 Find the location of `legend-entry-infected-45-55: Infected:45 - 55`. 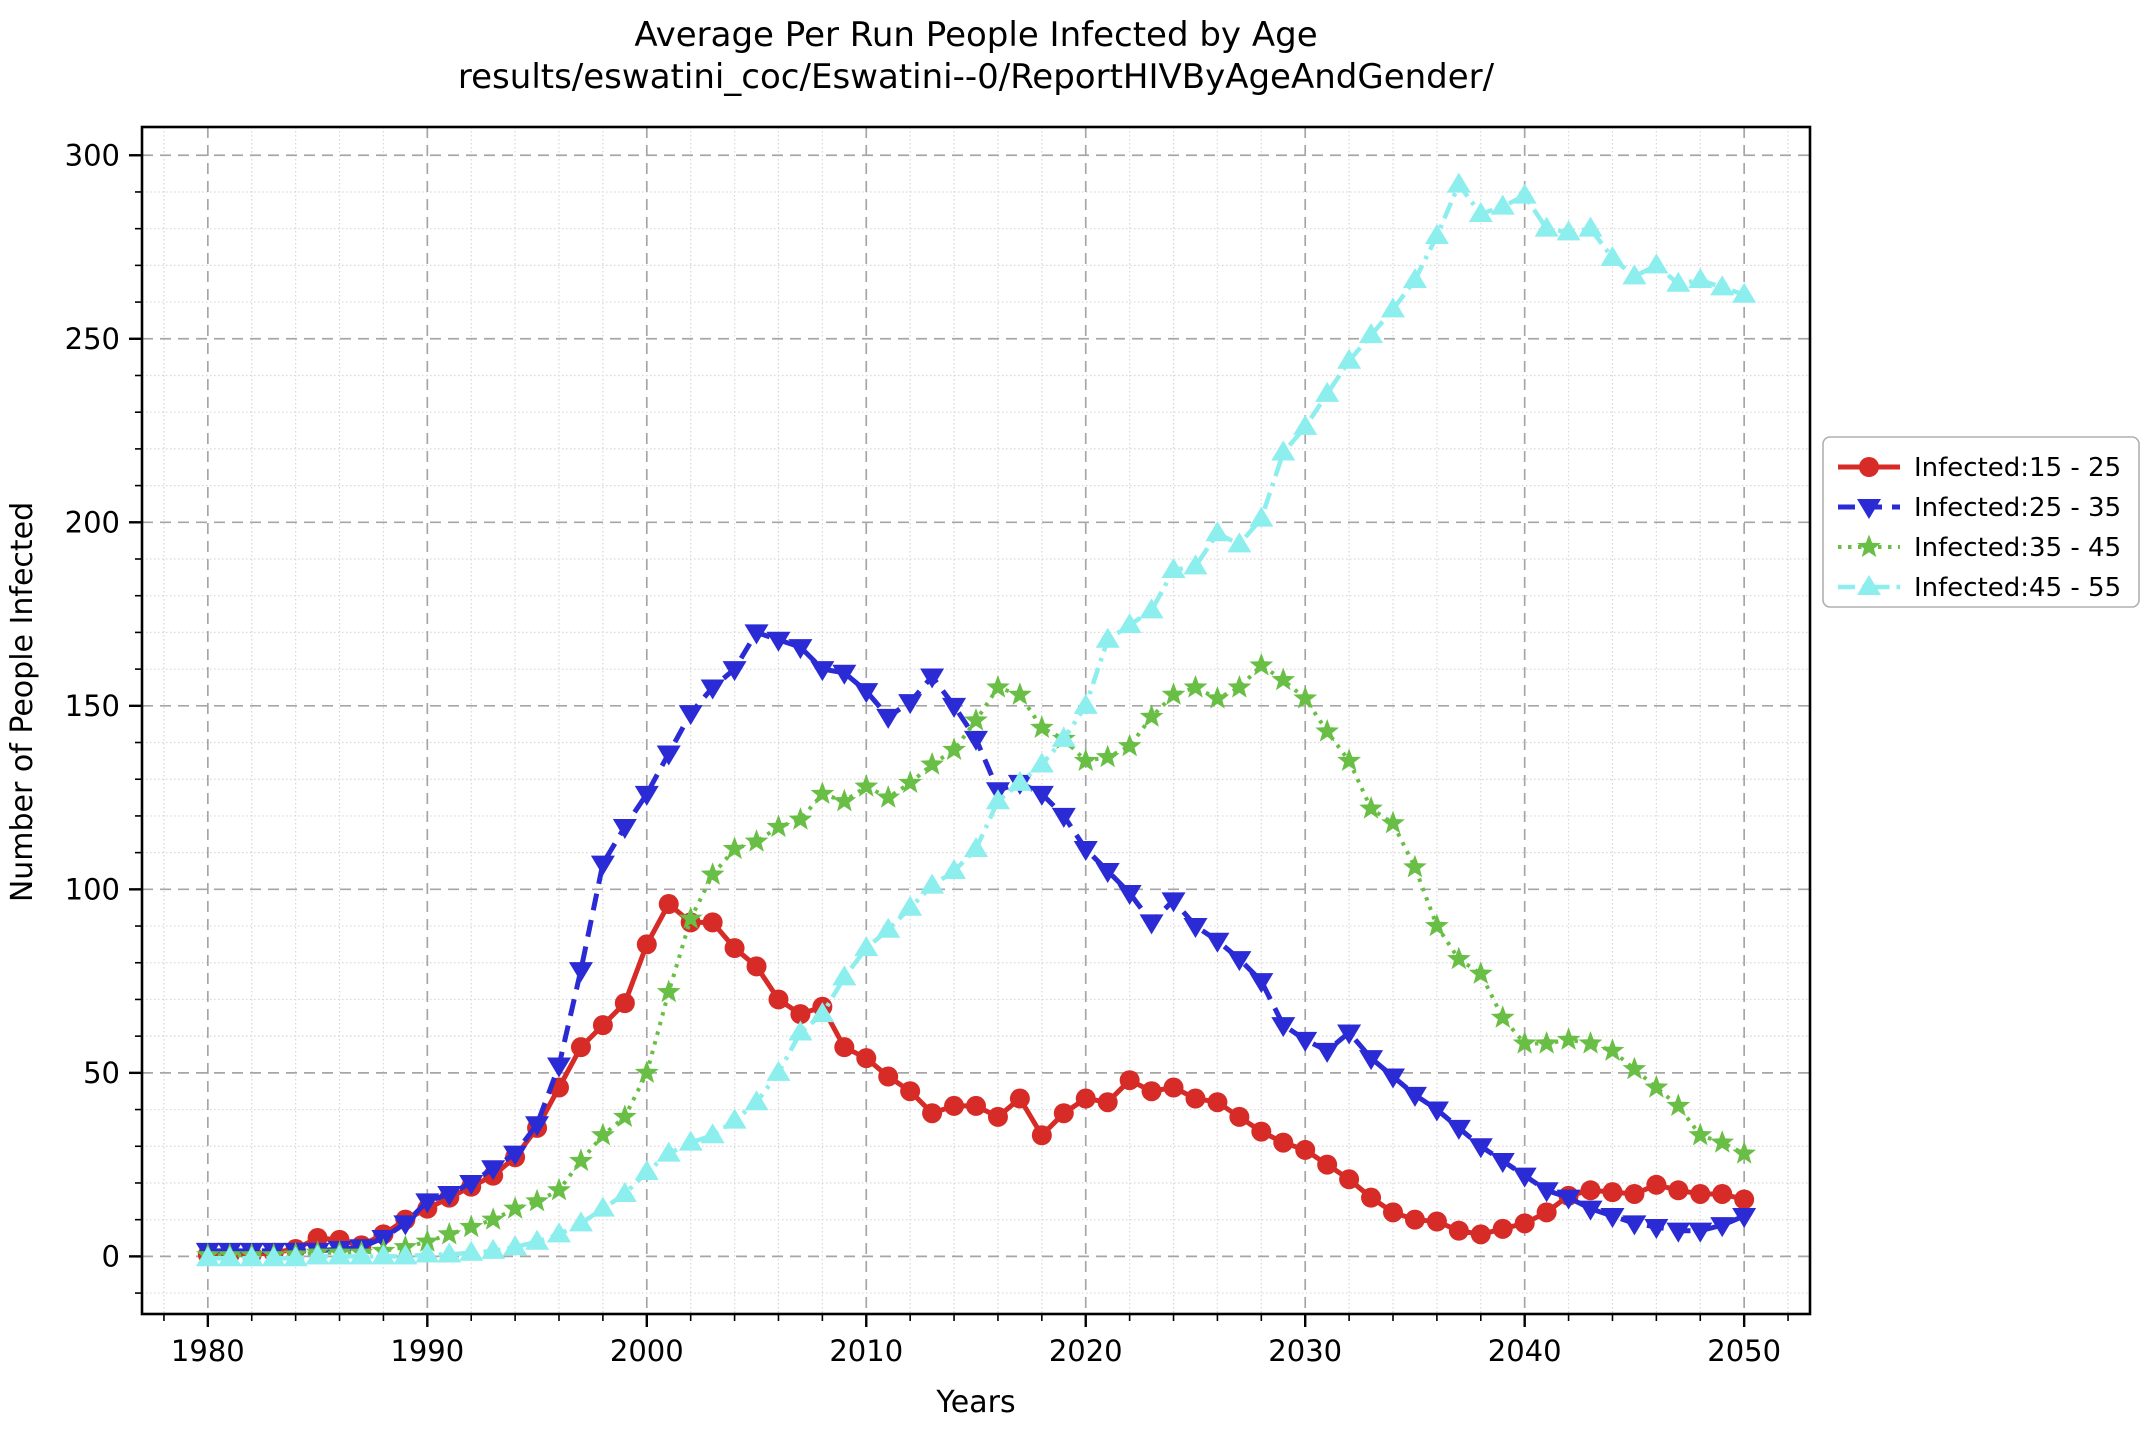

legend-entry-infected-45-55: Infected:45 - 55 is located at coordinates (1979, 588).